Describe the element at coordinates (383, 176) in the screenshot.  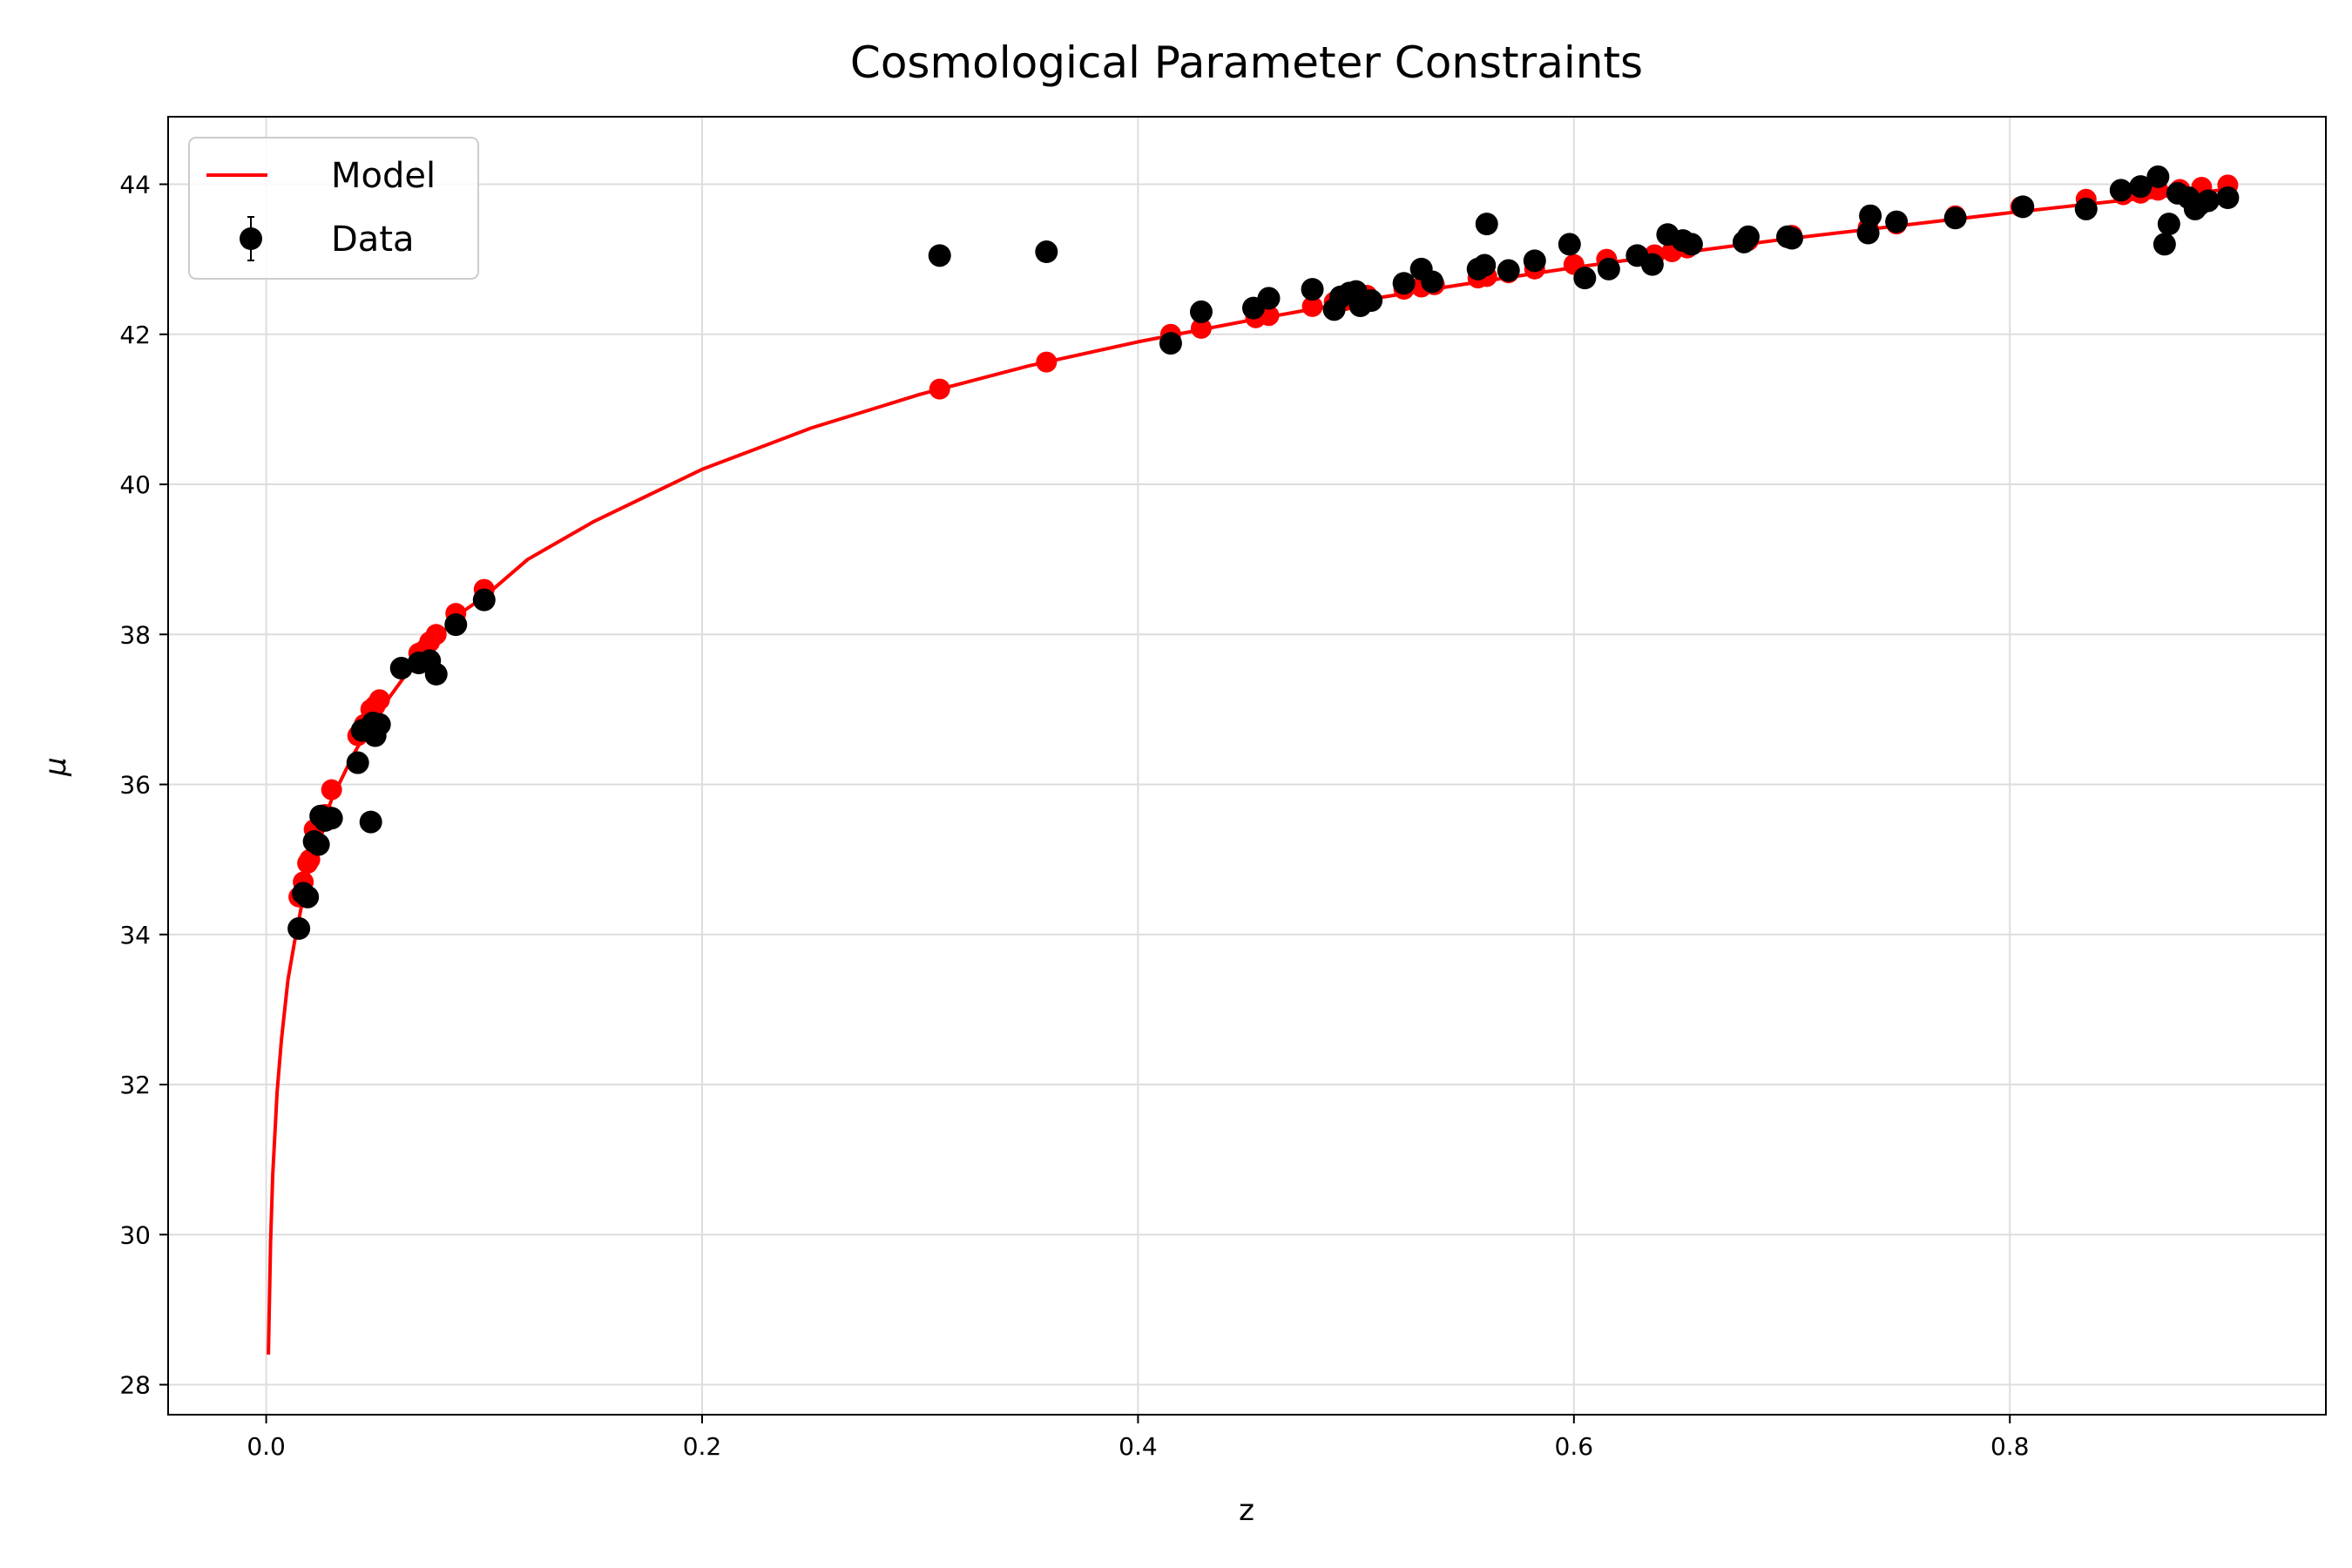
I see `legend-model-label: Model` at that location.